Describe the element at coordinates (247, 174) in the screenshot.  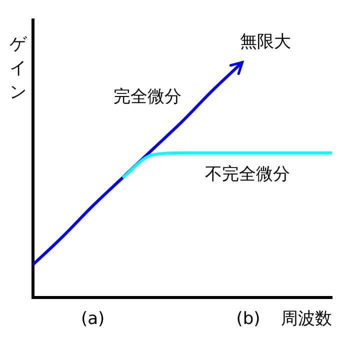
I see `series-label: 不完全微分` at that location.